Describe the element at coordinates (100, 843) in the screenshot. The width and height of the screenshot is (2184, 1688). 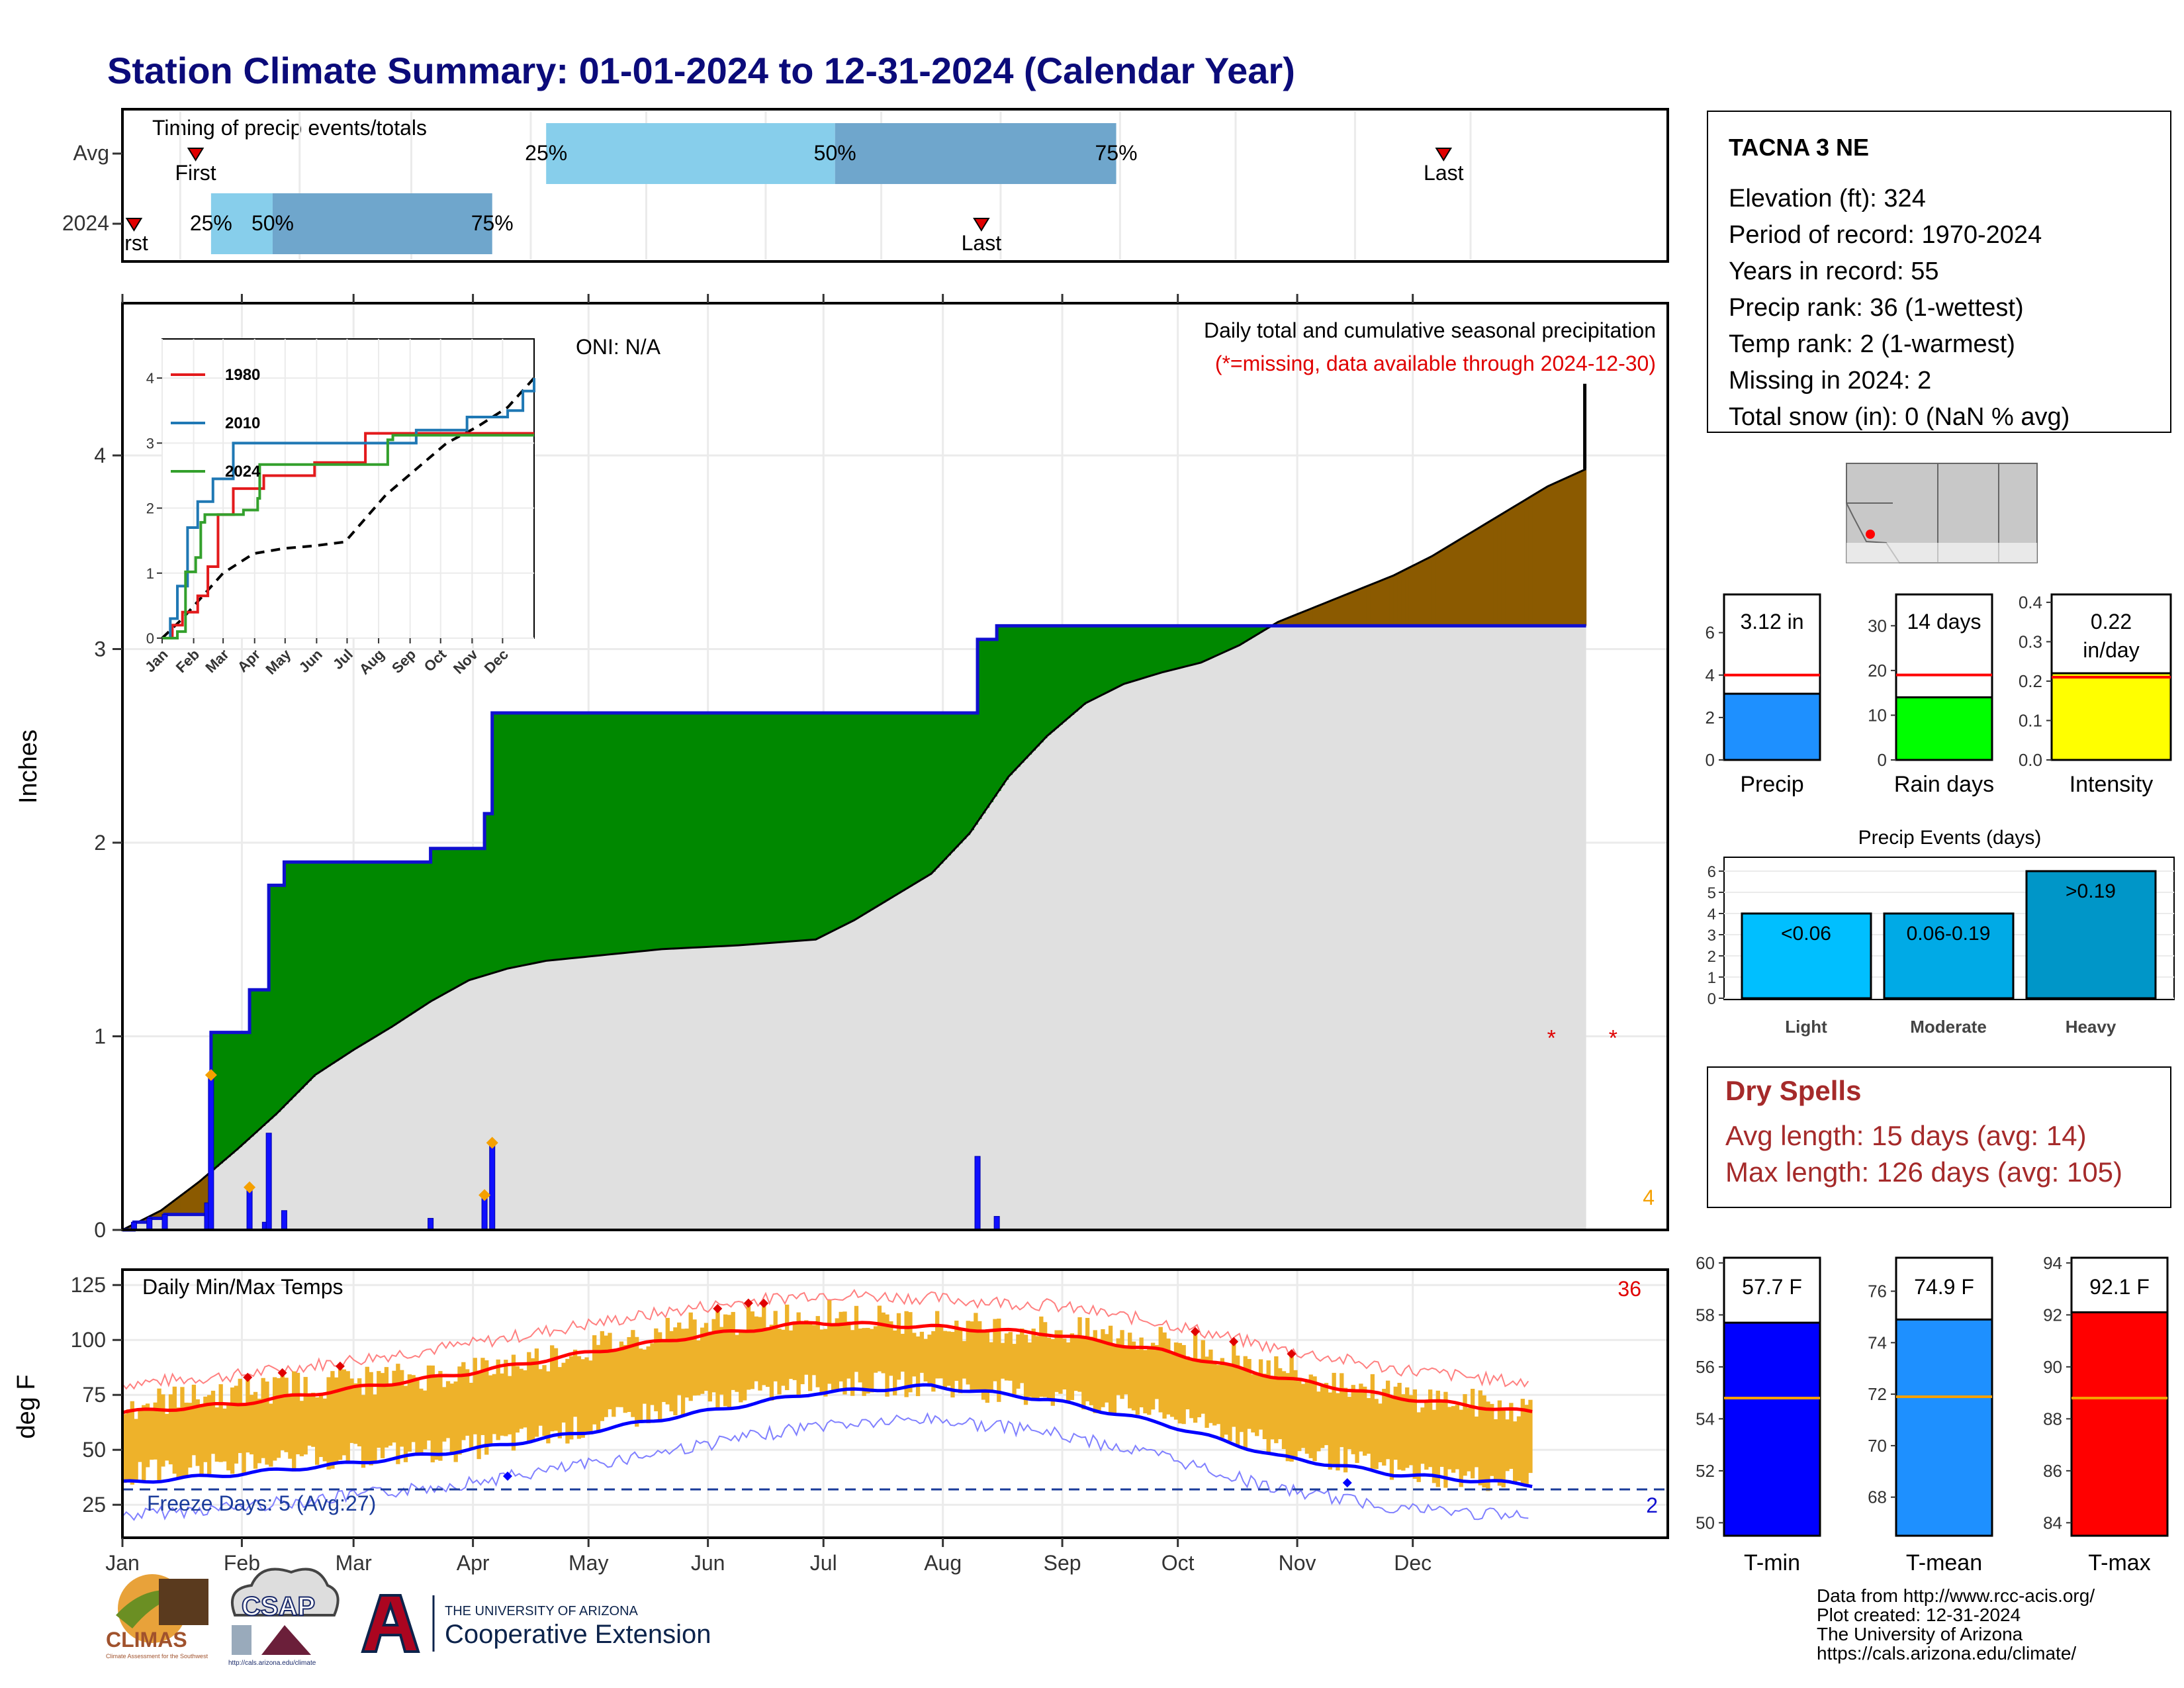
I see `precip-ytick-label: 2` at that location.